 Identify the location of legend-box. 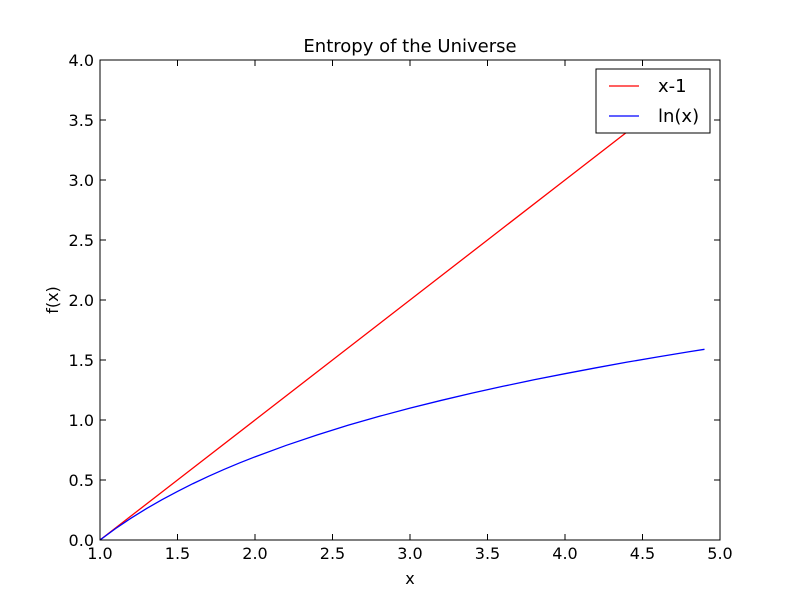
(653, 101).